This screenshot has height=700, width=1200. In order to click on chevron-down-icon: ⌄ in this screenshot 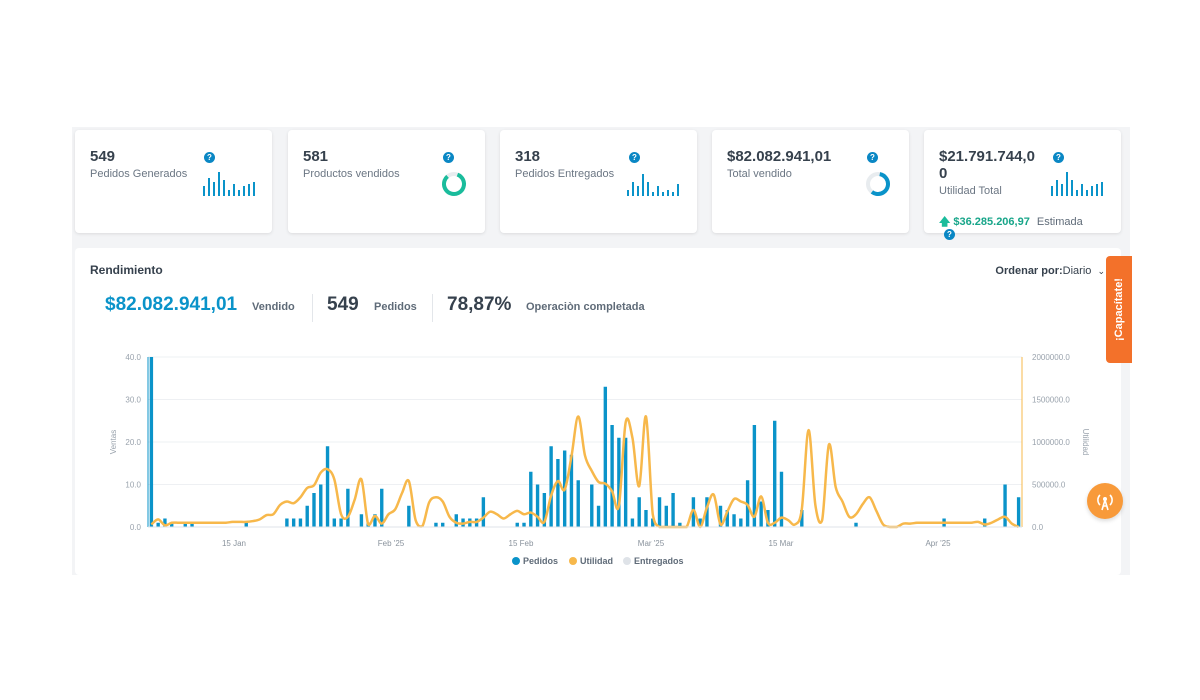, I will do `click(1101, 271)`.